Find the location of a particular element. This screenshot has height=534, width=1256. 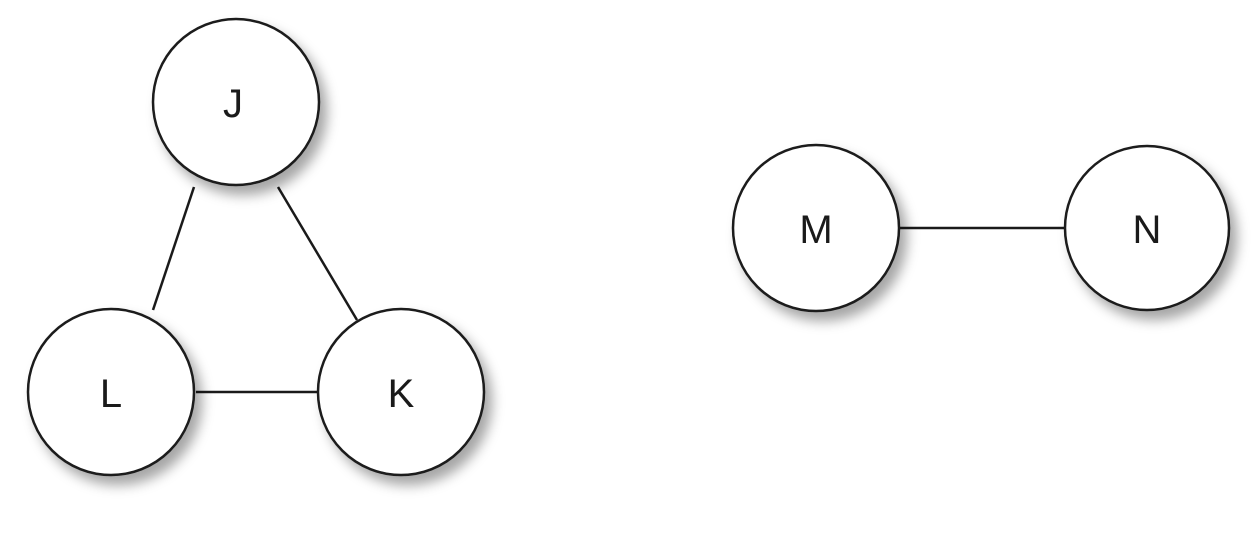

edge-j-l is located at coordinates (173, 248).